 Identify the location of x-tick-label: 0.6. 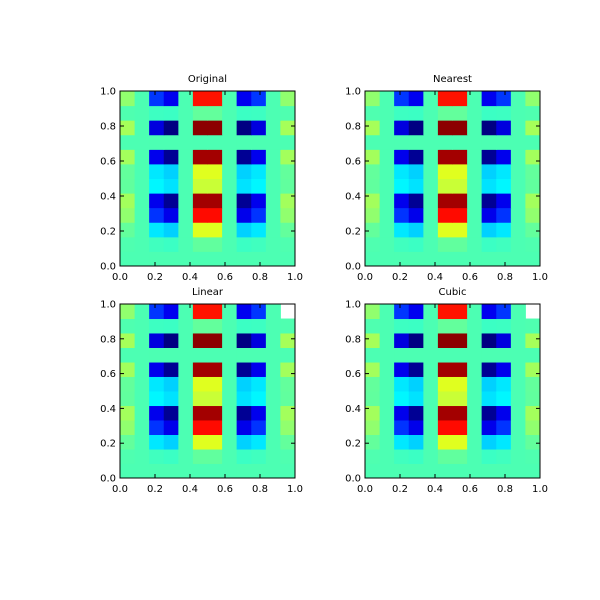
(470, 489).